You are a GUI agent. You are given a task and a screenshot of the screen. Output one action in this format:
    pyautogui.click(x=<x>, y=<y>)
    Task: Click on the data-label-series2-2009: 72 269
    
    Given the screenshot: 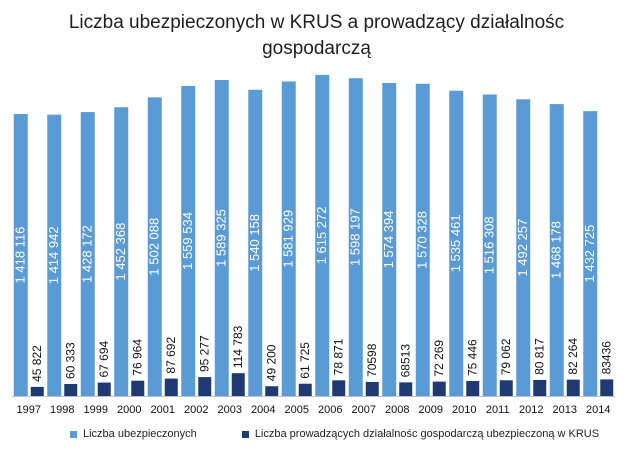 What is the action you would take?
    pyautogui.click(x=439, y=358)
    